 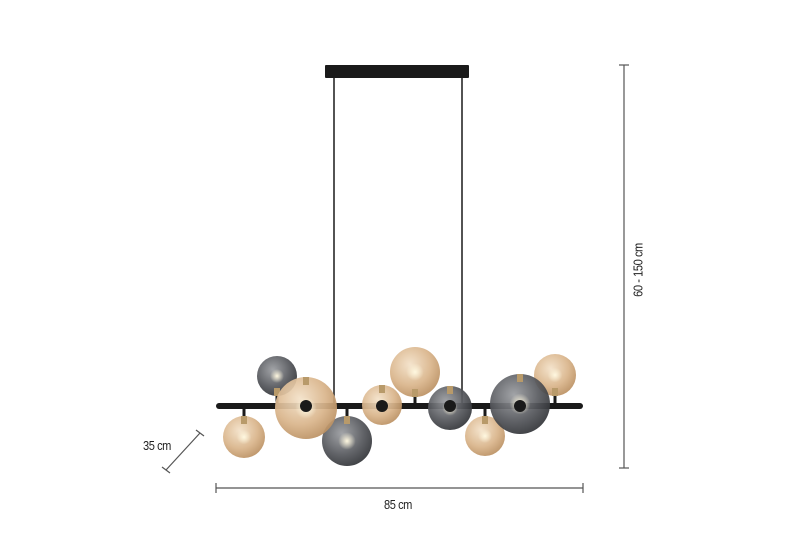 What do you see at coordinates (200, 433) in the screenshot?
I see `depth-tick-top` at bounding box center [200, 433].